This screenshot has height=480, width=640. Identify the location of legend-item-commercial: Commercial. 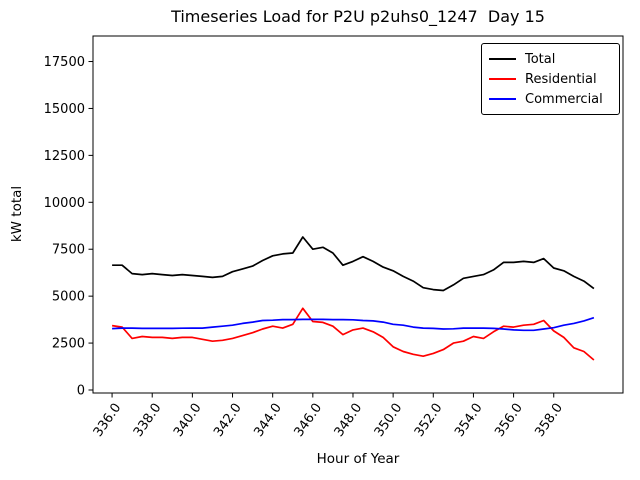
(550, 99).